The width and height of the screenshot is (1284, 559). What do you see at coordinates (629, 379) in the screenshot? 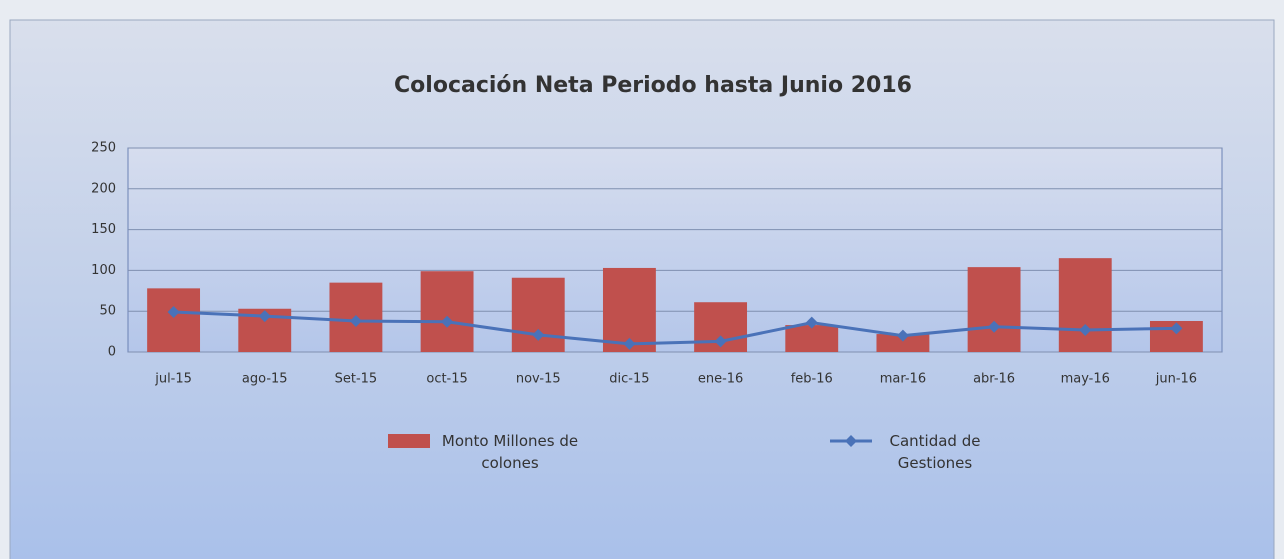
I see `x-tick-label: dic-15` at bounding box center [629, 379].